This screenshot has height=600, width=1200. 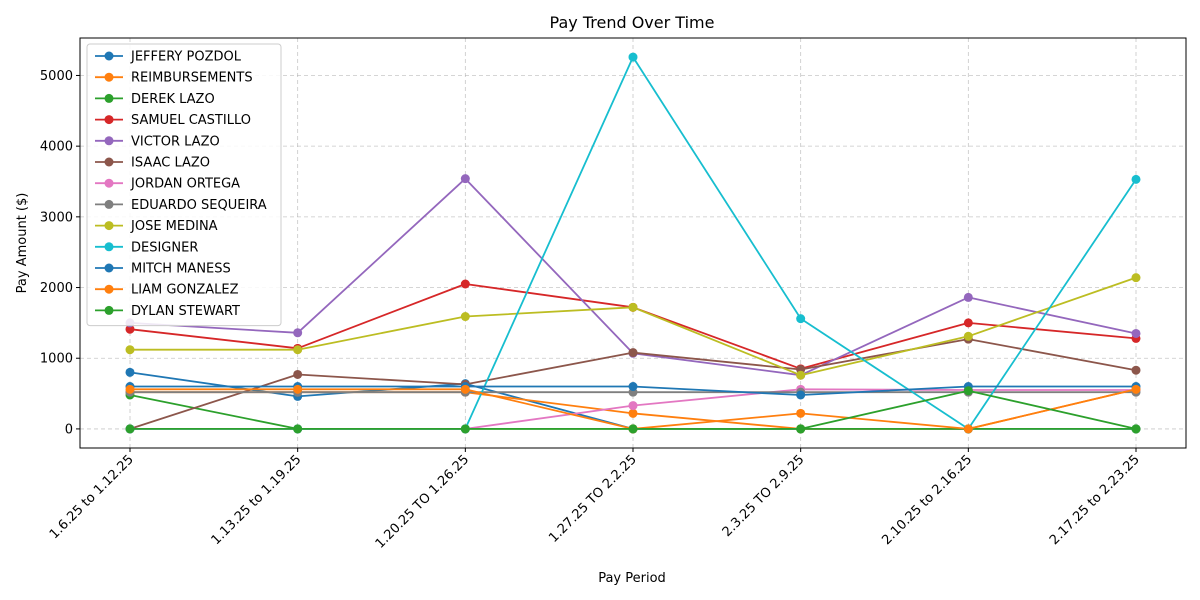 I want to click on legend-label: REIMBURSEMENTS, so click(x=192, y=78).